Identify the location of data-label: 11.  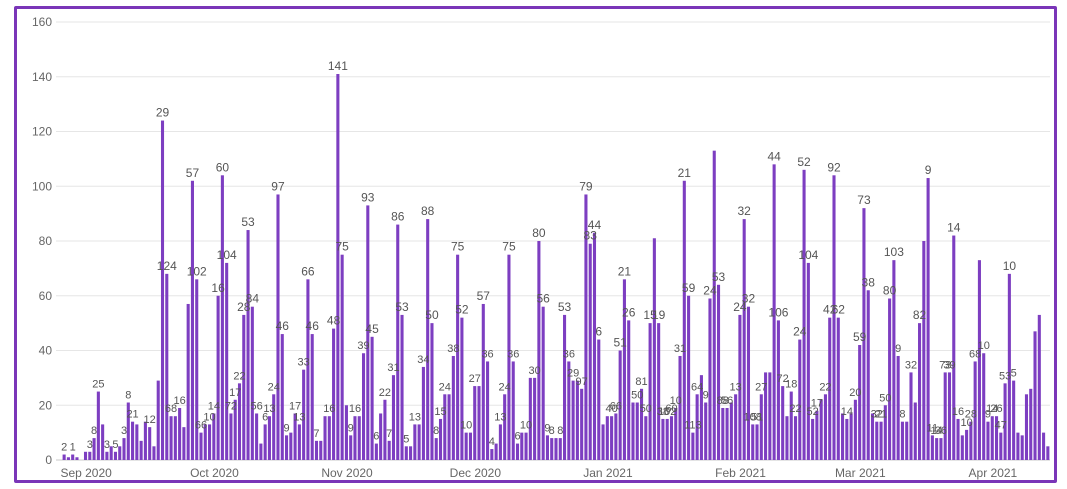
(932, 428).